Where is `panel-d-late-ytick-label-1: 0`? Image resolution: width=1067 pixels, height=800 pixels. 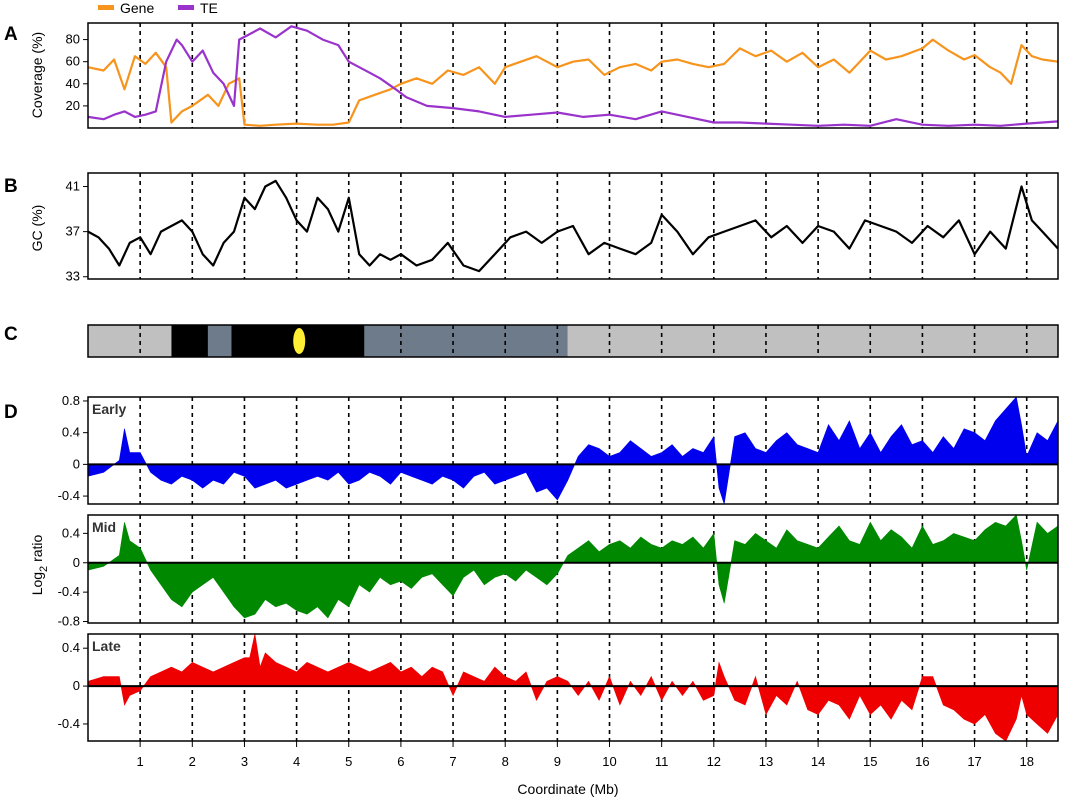 panel-d-late-ytick-label-1: 0 is located at coordinates (76, 685).